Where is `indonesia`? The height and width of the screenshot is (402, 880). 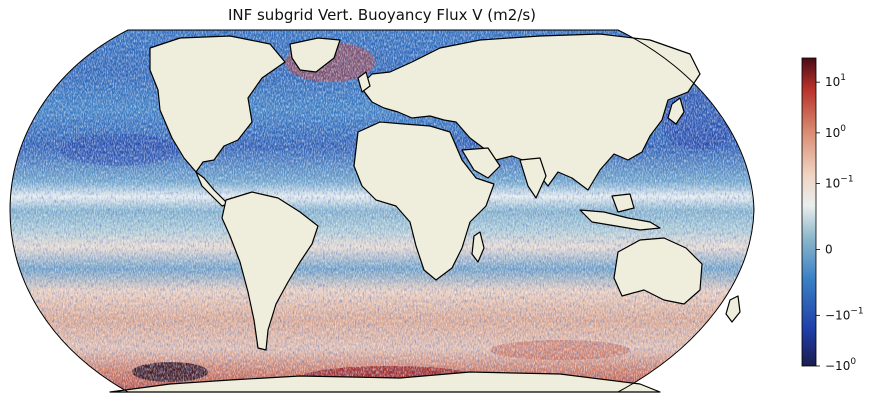
indonesia is located at coordinates (620, 220).